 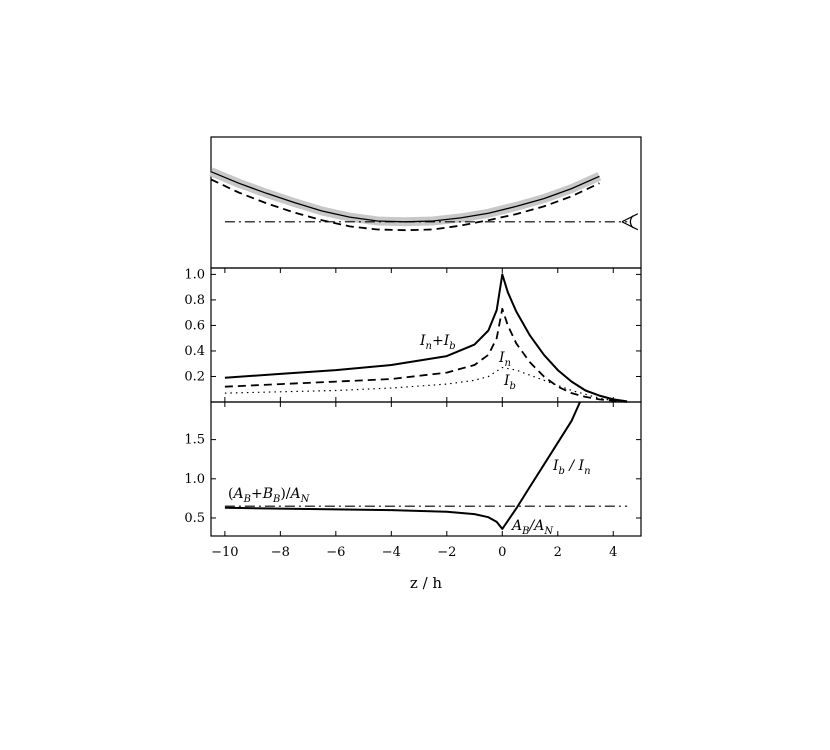 I want to click on label-ab-plus-bb-over-an: (AB+BB)/AN, so click(x=269, y=495).